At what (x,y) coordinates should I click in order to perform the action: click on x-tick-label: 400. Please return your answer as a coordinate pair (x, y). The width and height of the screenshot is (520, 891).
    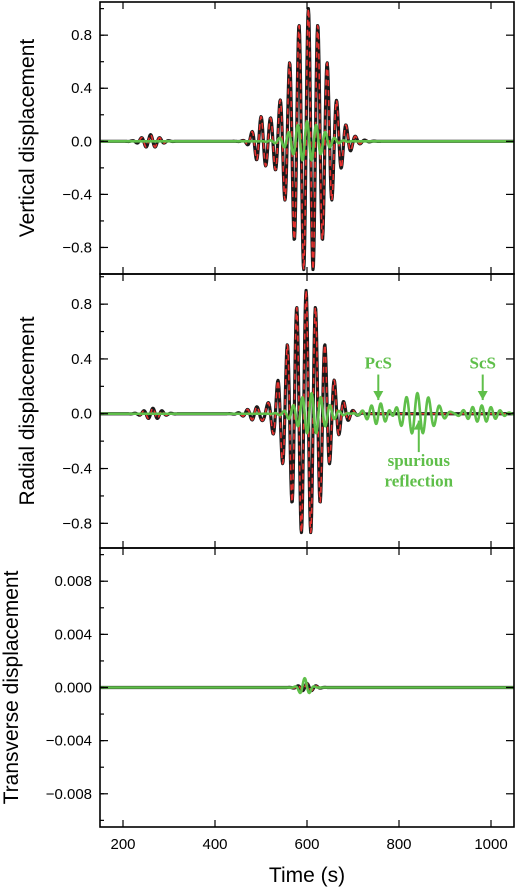
    Looking at the image, I should click on (214, 844).